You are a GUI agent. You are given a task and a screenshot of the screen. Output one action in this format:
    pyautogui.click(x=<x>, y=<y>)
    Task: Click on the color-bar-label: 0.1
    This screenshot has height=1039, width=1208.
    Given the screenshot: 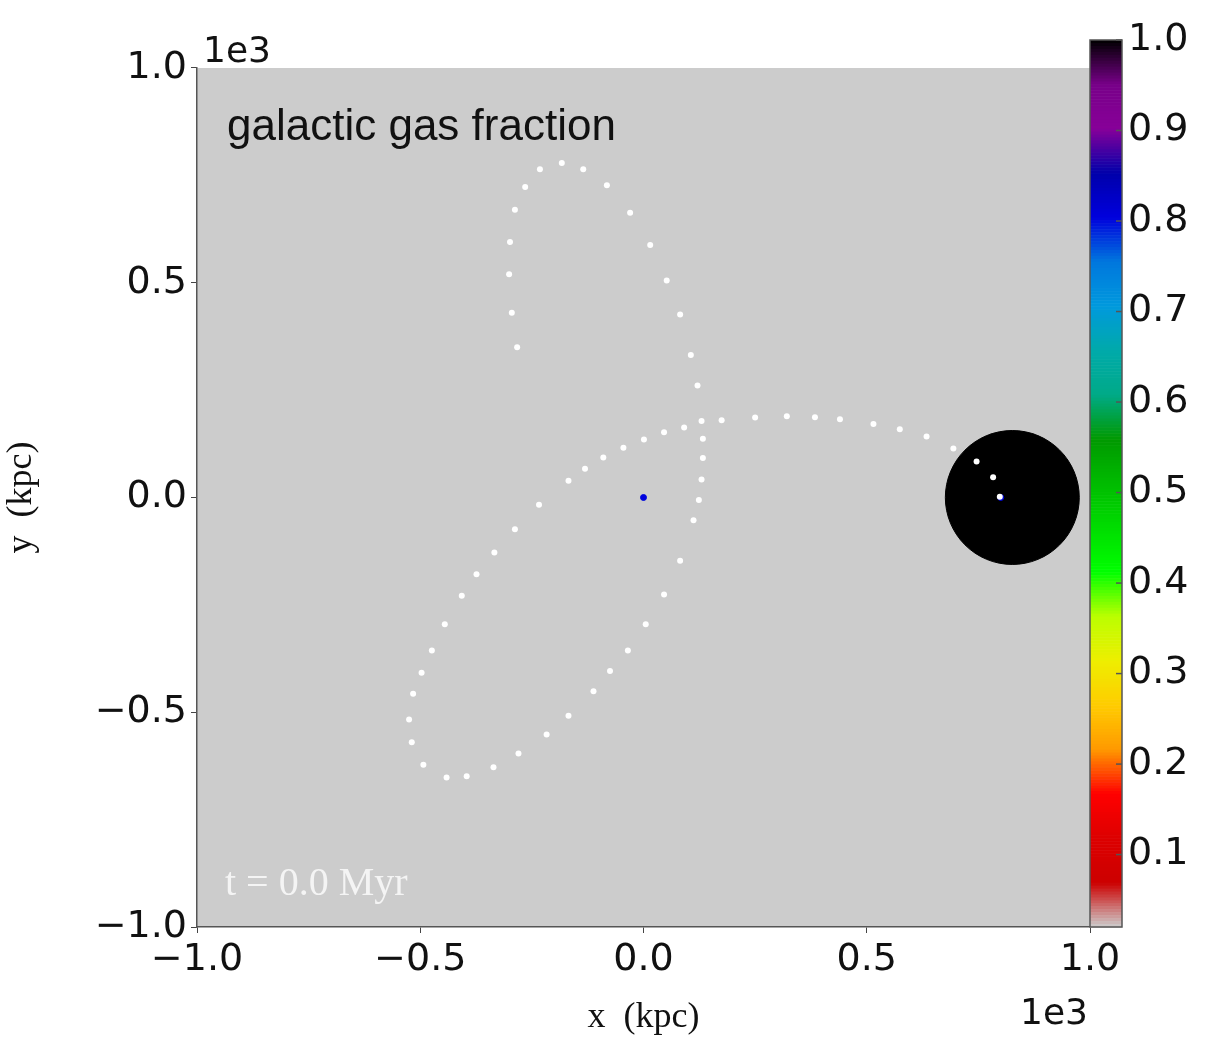 What is the action you would take?
    pyautogui.click(x=1158, y=851)
    